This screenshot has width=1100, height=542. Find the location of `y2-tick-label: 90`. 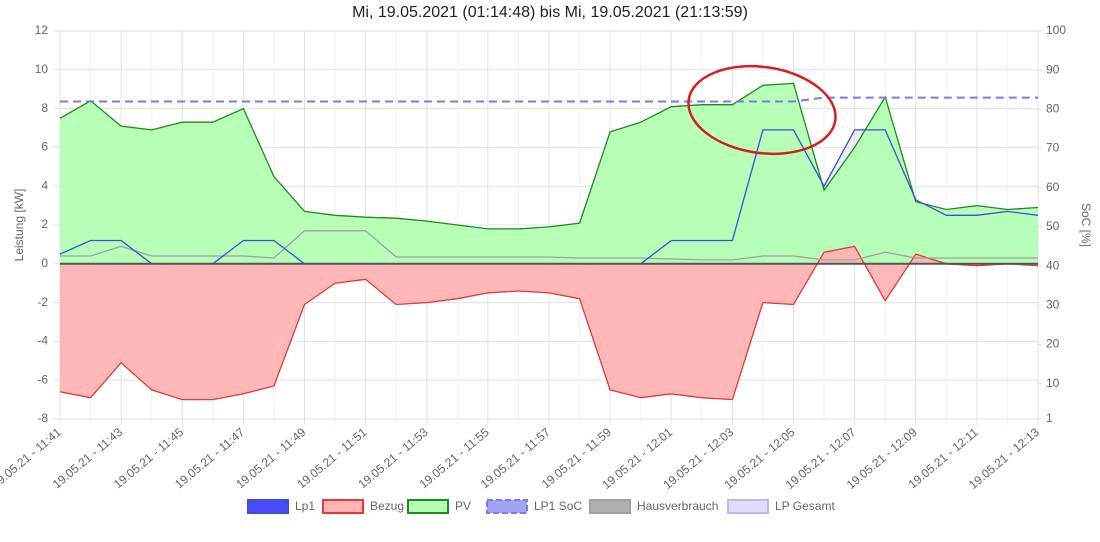

y2-tick-label: 90 is located at coordinates (1053, 69).